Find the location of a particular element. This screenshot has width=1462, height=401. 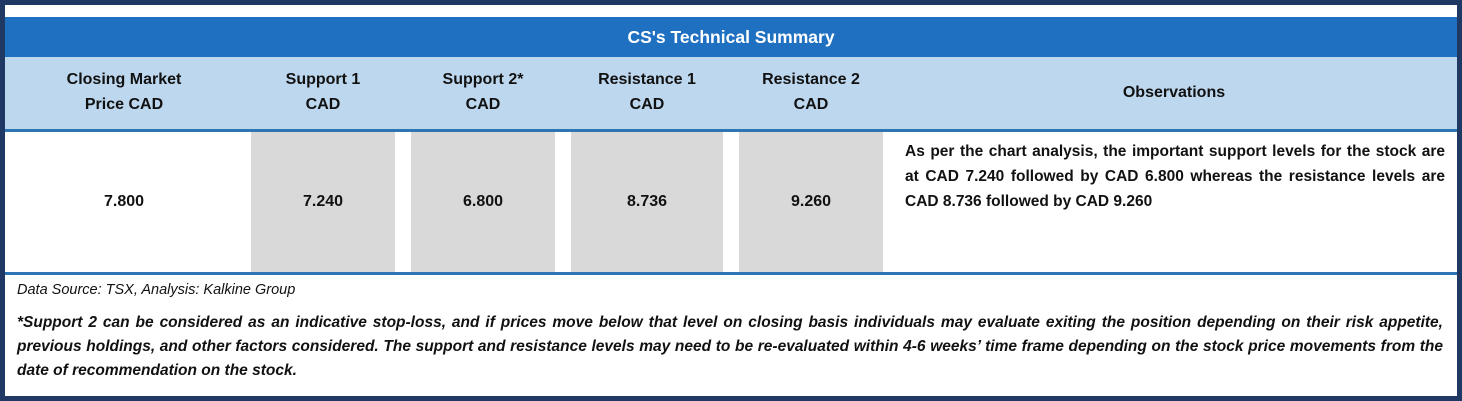

cell-support-2: 6.800 is located at coordinates (483, 202).